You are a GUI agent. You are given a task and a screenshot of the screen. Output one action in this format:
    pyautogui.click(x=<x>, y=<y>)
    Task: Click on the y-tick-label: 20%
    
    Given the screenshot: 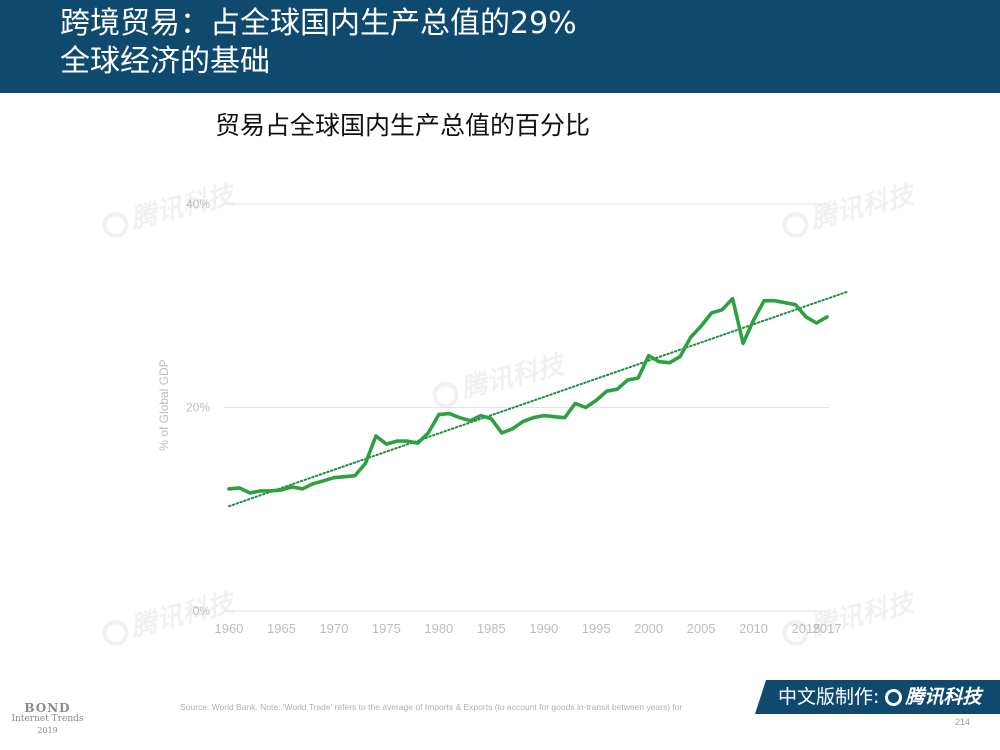 What is the action you would take?
    pyautogui.click(x=198, y=408)
    